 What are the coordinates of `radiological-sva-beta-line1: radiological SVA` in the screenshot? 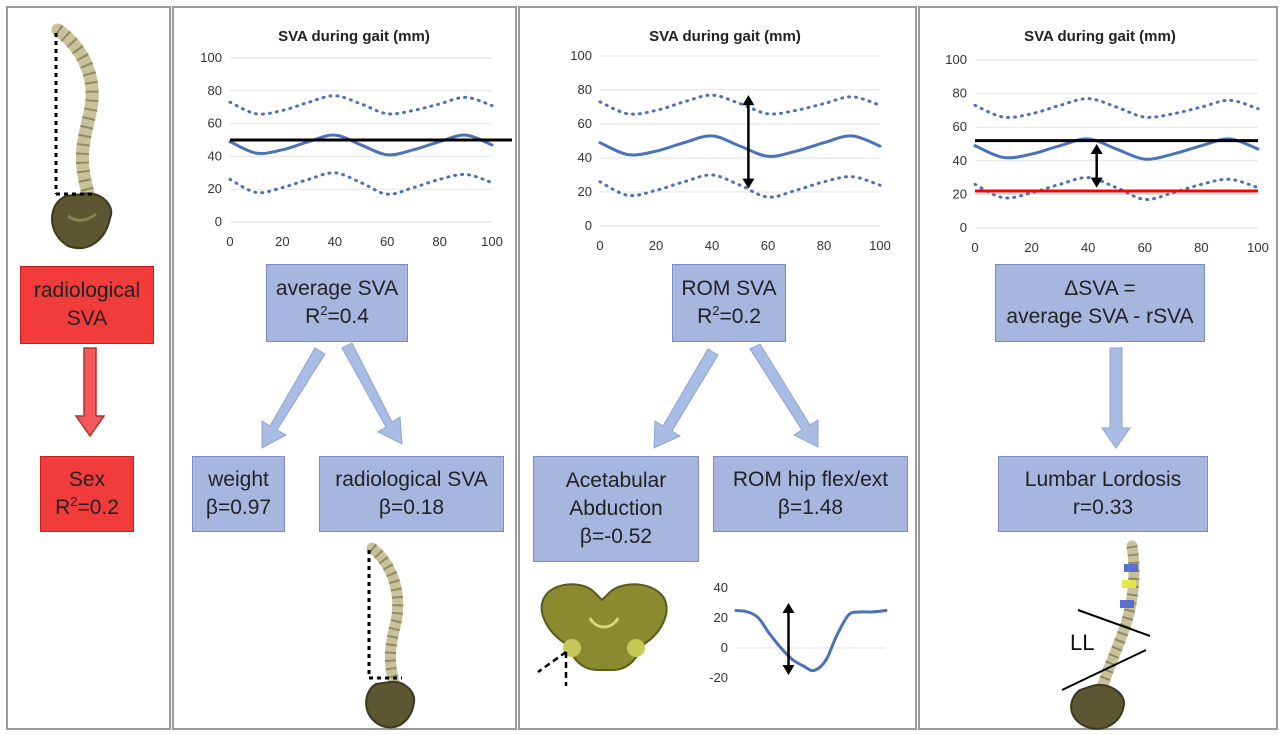 It's located at (411, 479).